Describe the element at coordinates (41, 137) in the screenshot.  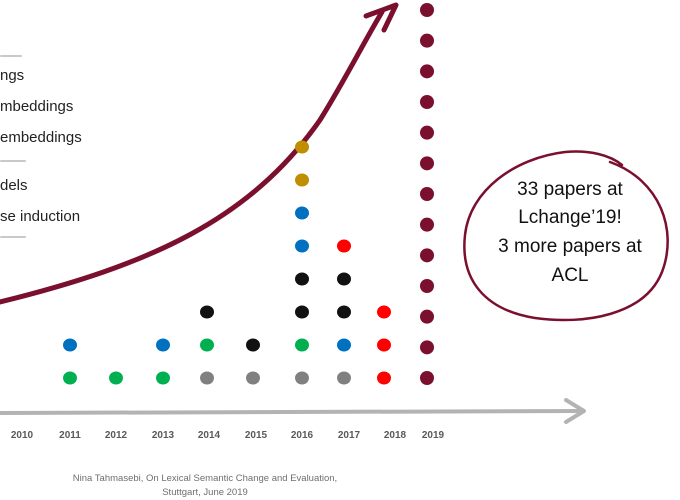
I see `legend-item-3: embeddings` at that location.